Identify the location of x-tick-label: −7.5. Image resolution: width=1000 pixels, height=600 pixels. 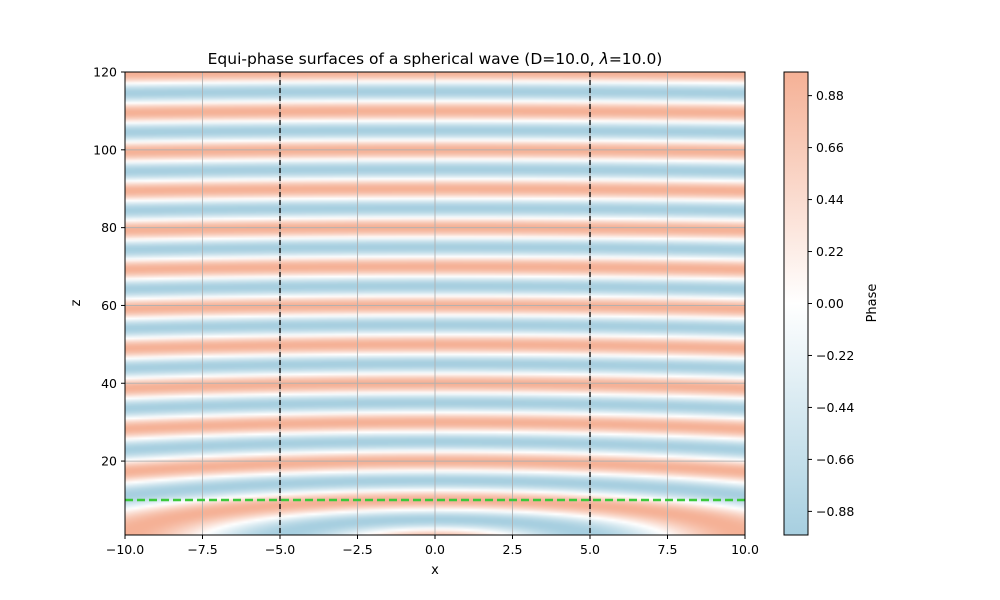
(202, 549).